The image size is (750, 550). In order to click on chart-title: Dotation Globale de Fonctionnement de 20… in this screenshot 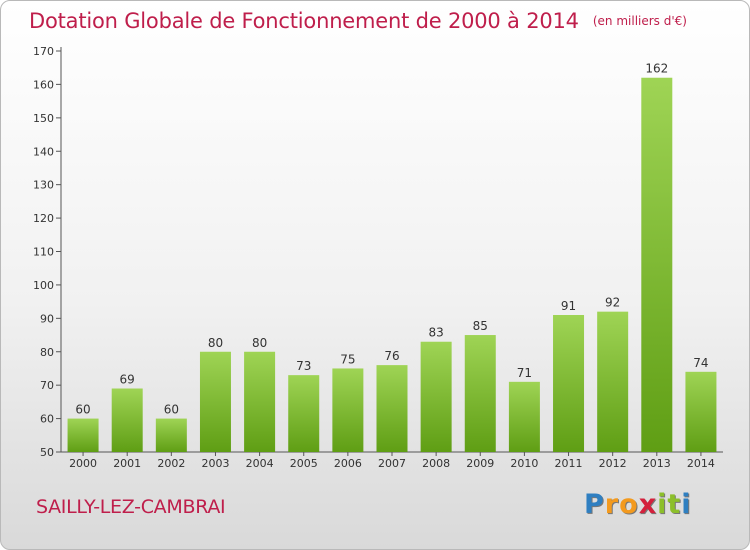, I will do `click(358, 21)`.